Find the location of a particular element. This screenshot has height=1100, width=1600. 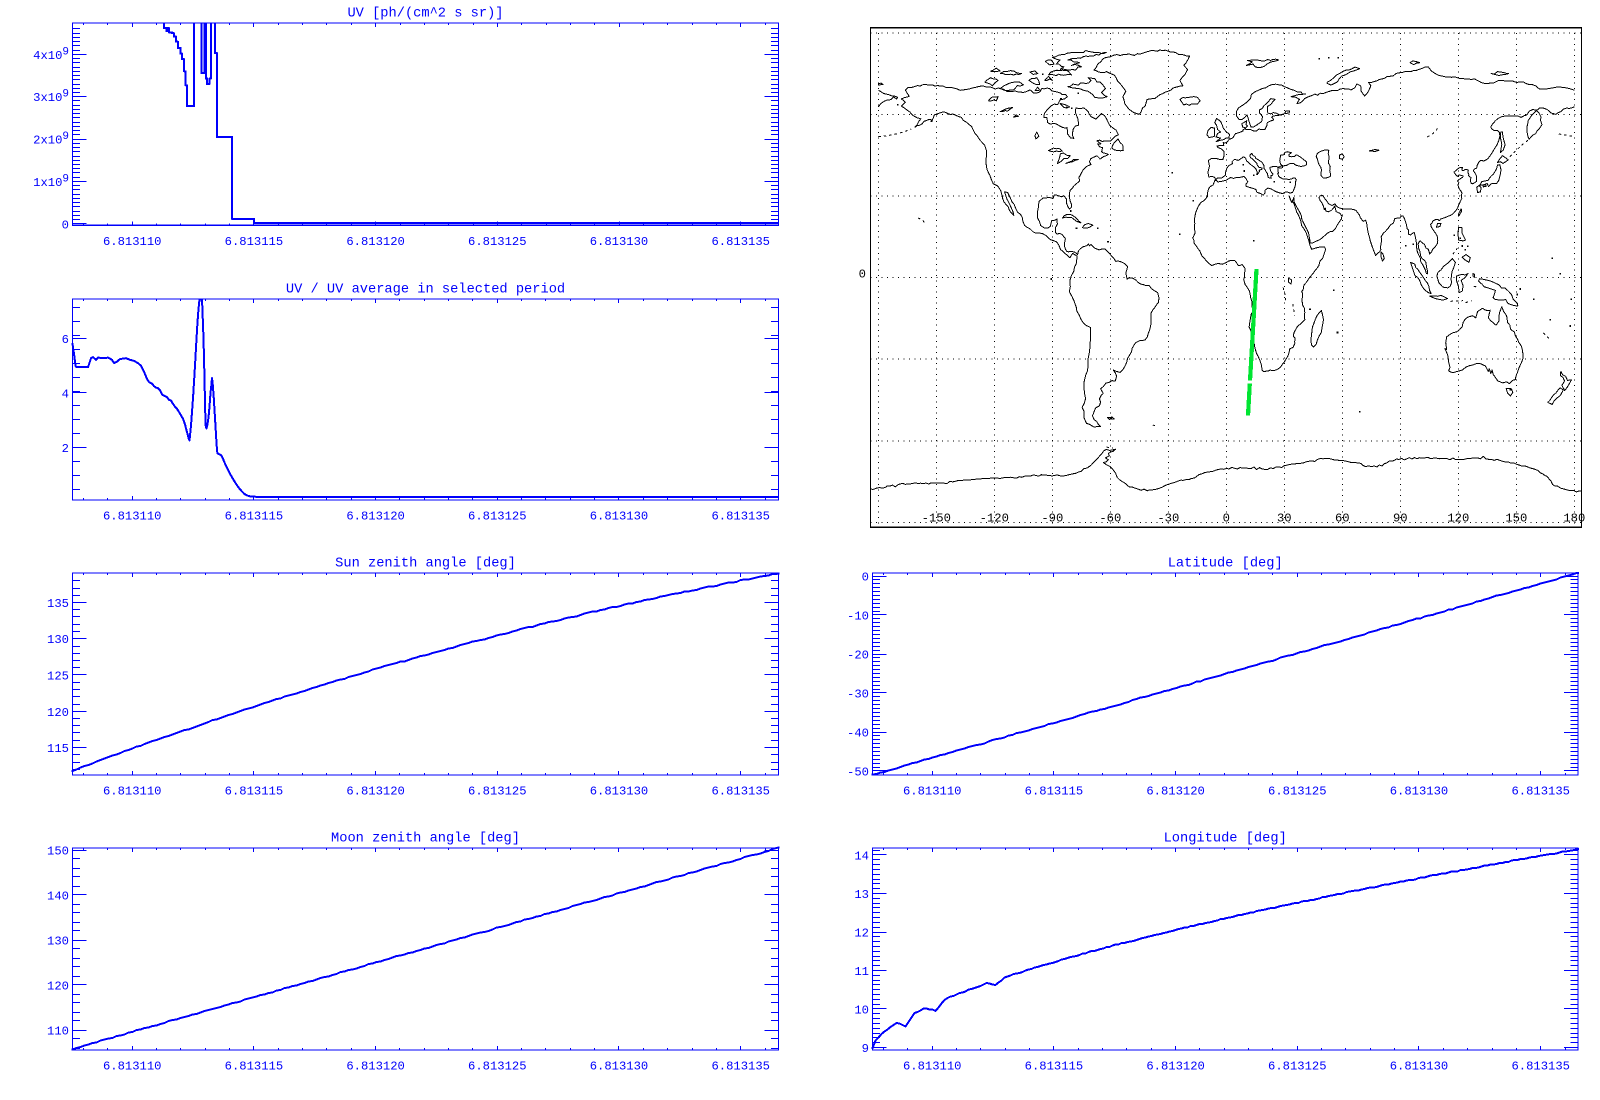

svg-text: 60 is located at coordinates (1342, 519).